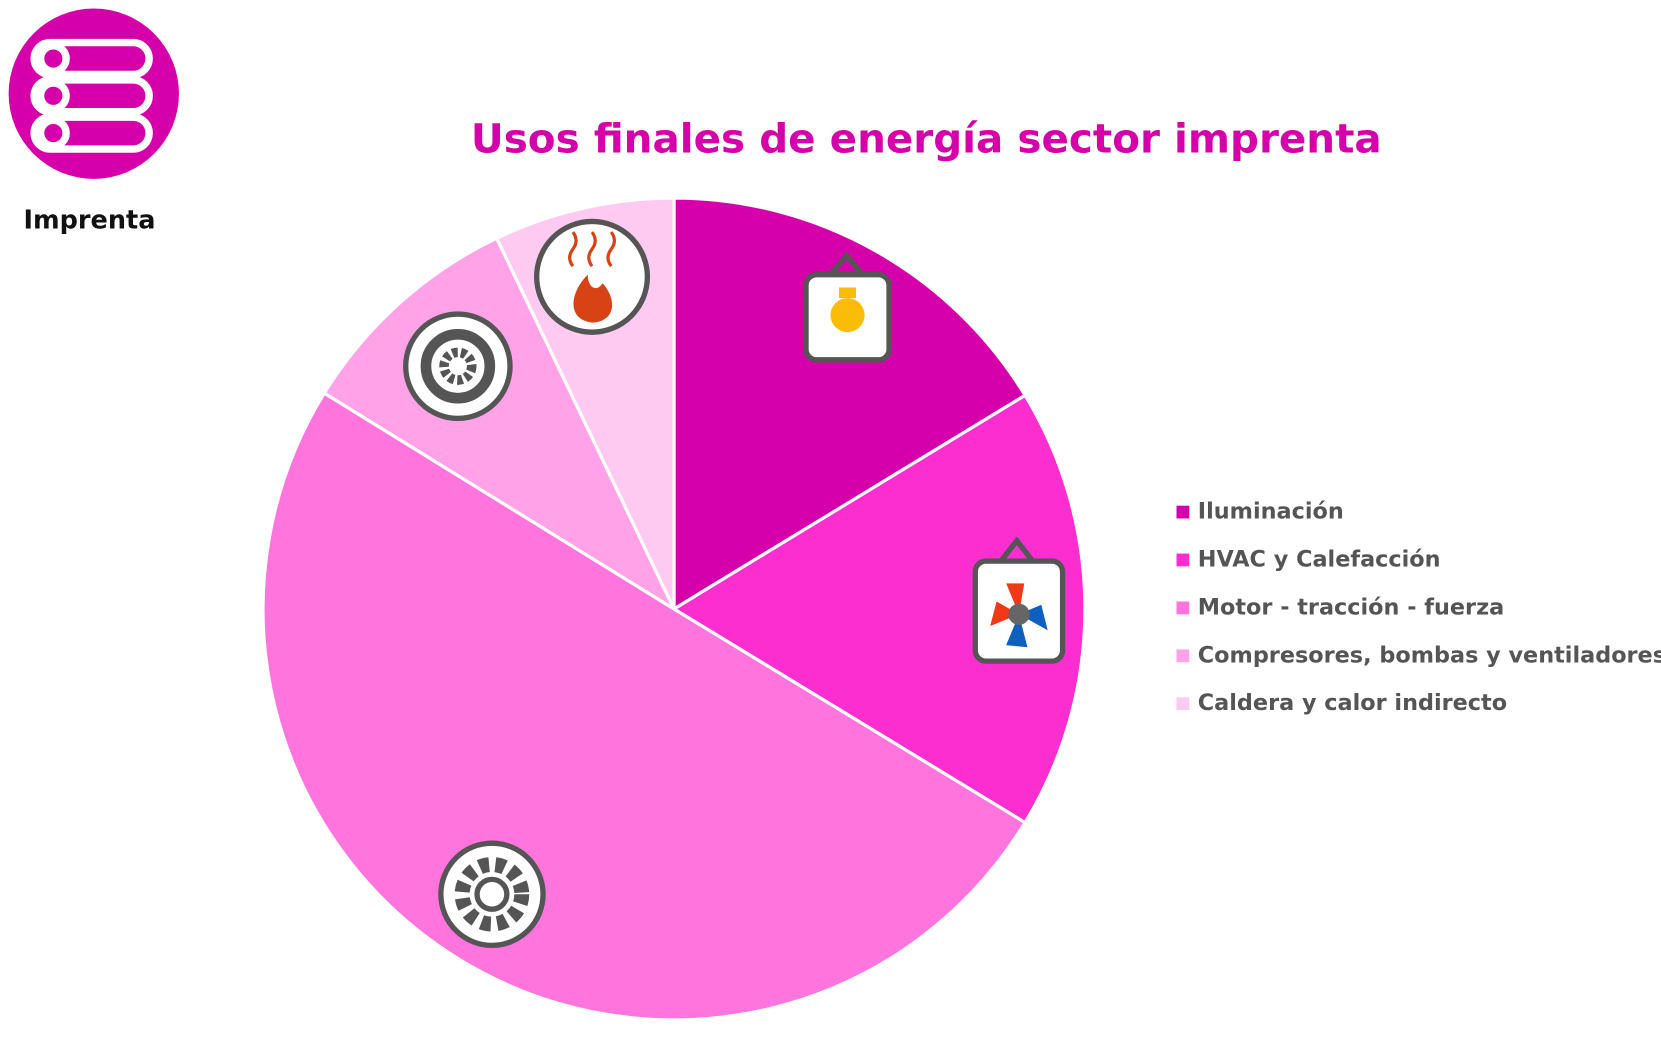 Image resolution: width=1661 pixels, height=1038 pixels. I want to click on chart-title: Usos finales de energía sector imprenta, so click(926, 139).